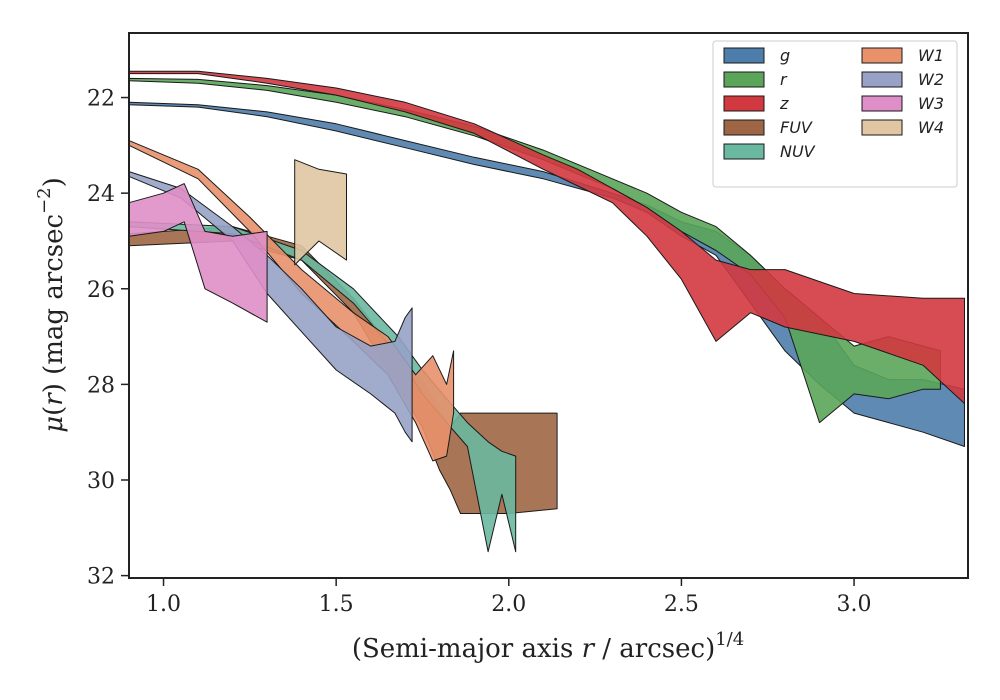 This screenshot has height=700, width=1000. Describe the element at coordinates (931, 55) in the screenshot. I see `legend-label-w1: W1` at that location.